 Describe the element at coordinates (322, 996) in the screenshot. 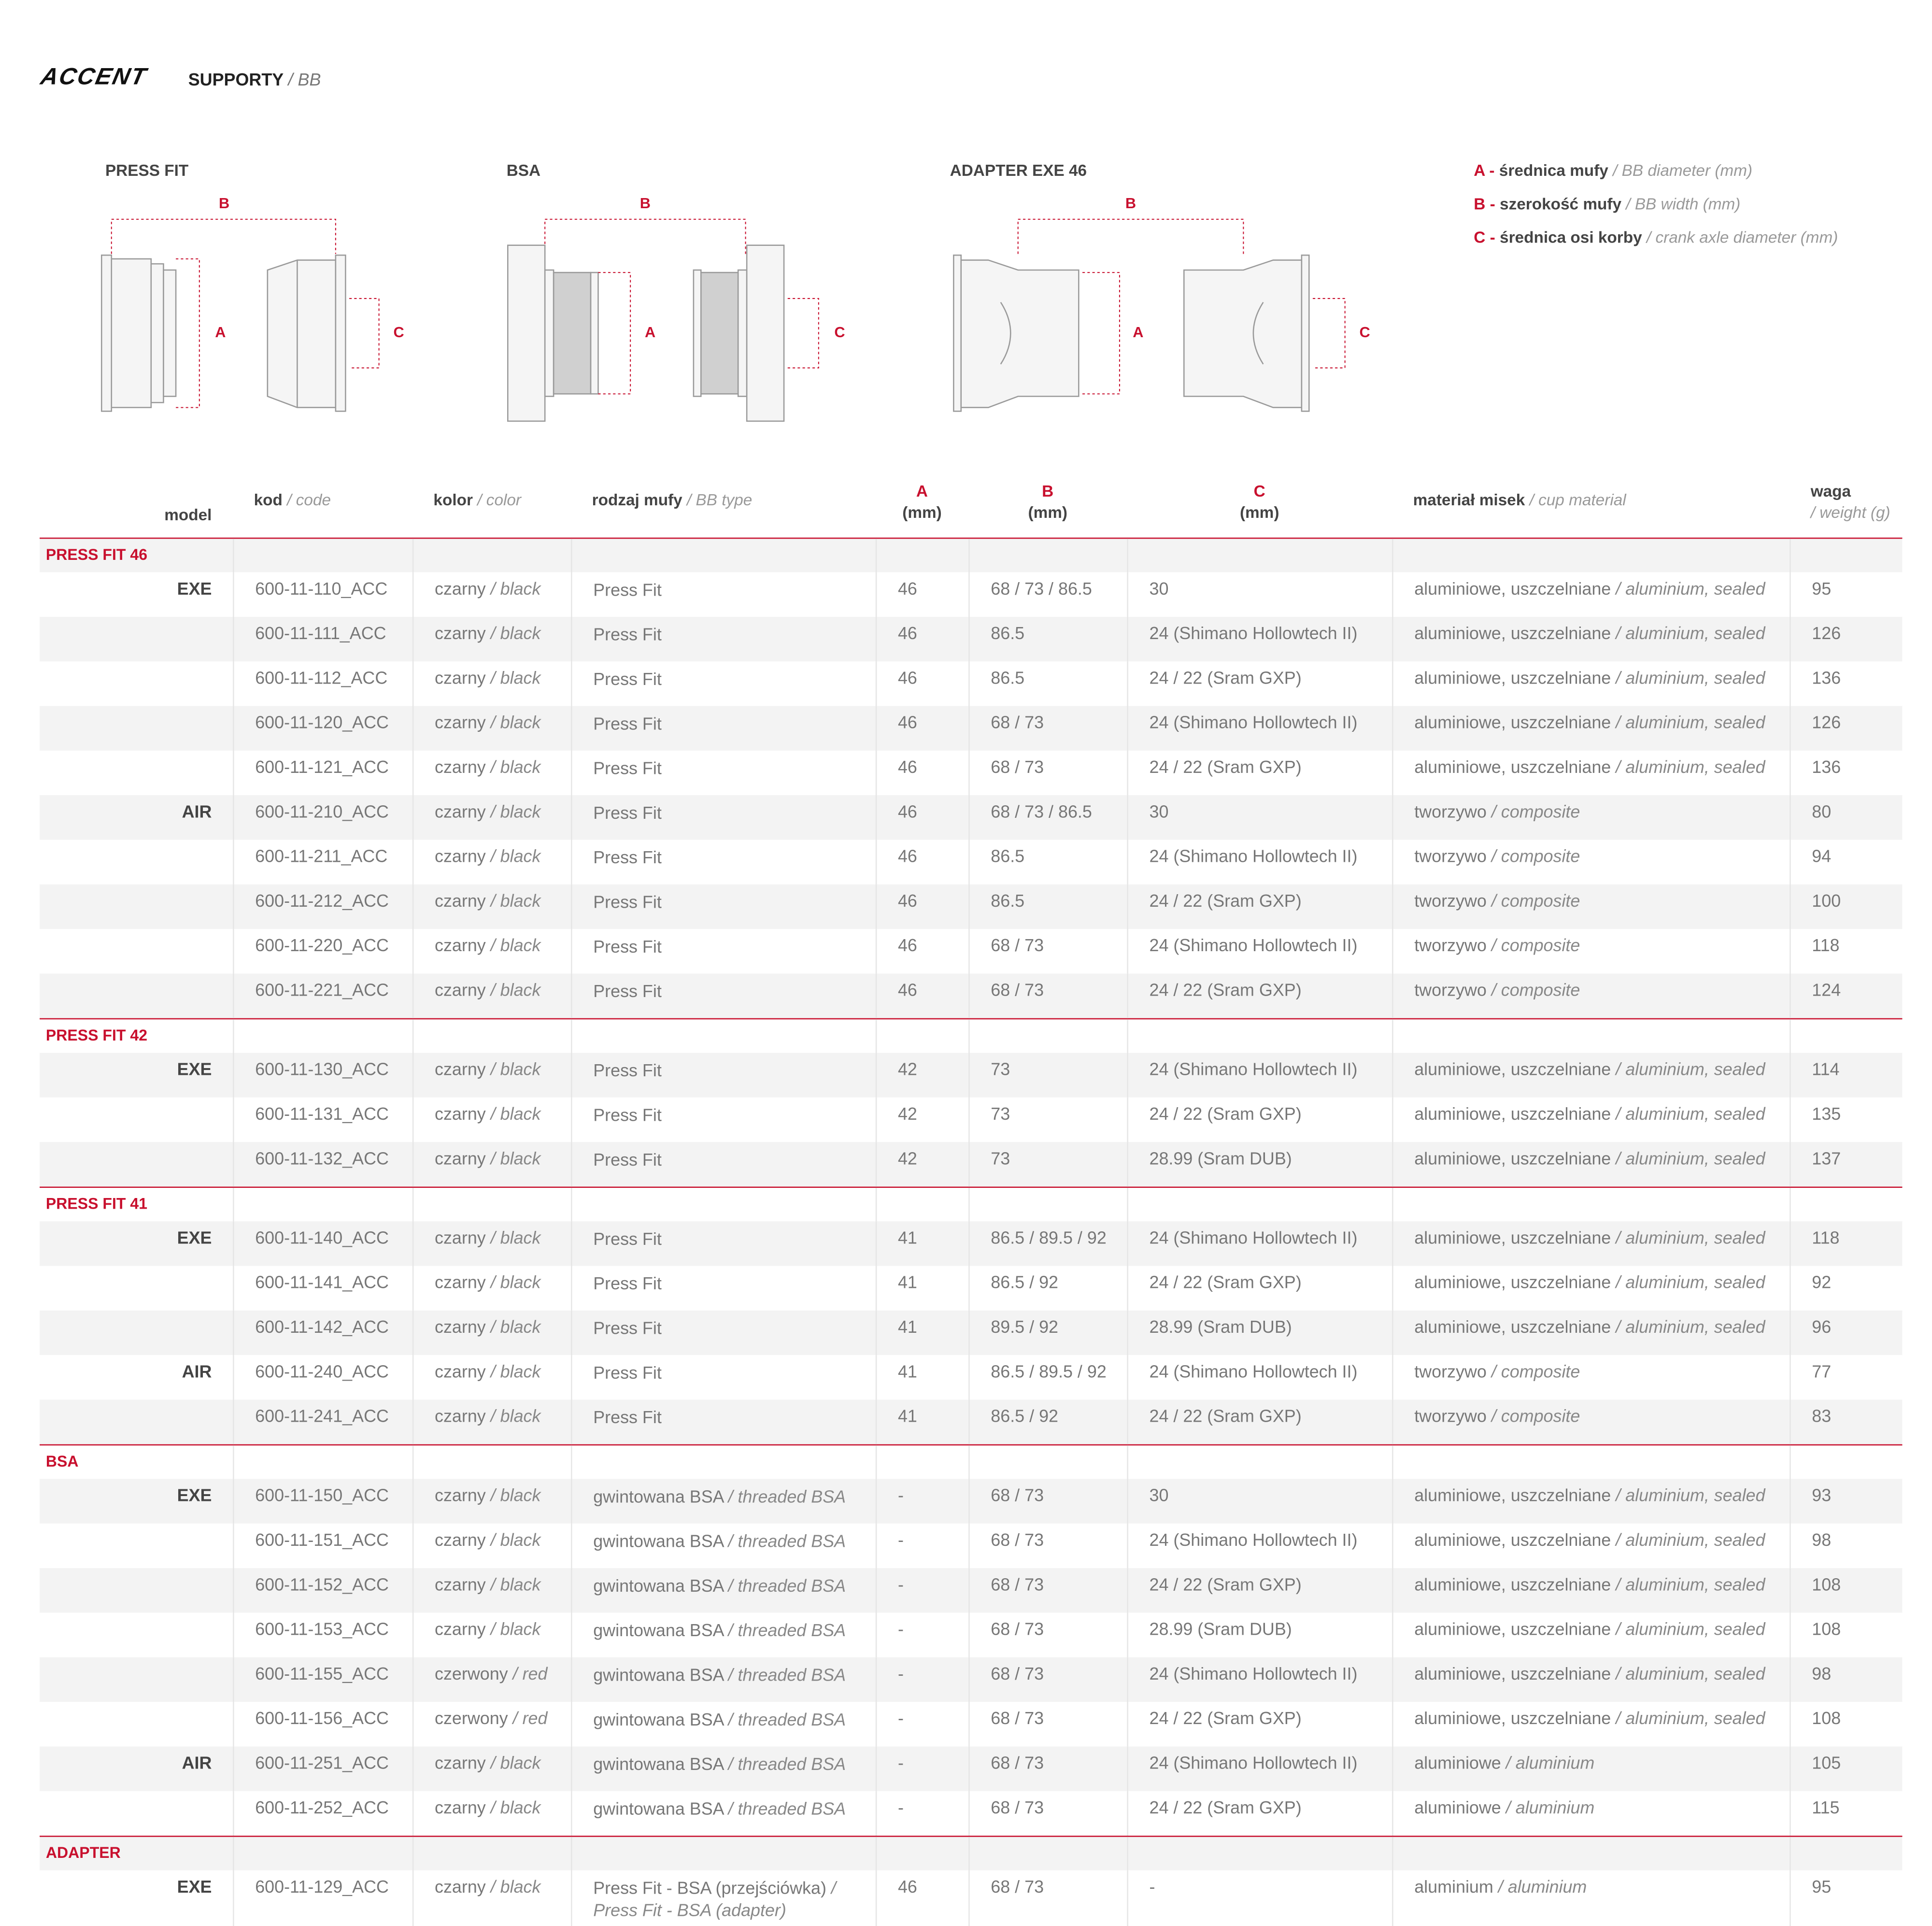

I see `code-cell: 600-11-221_ACC` at that location.